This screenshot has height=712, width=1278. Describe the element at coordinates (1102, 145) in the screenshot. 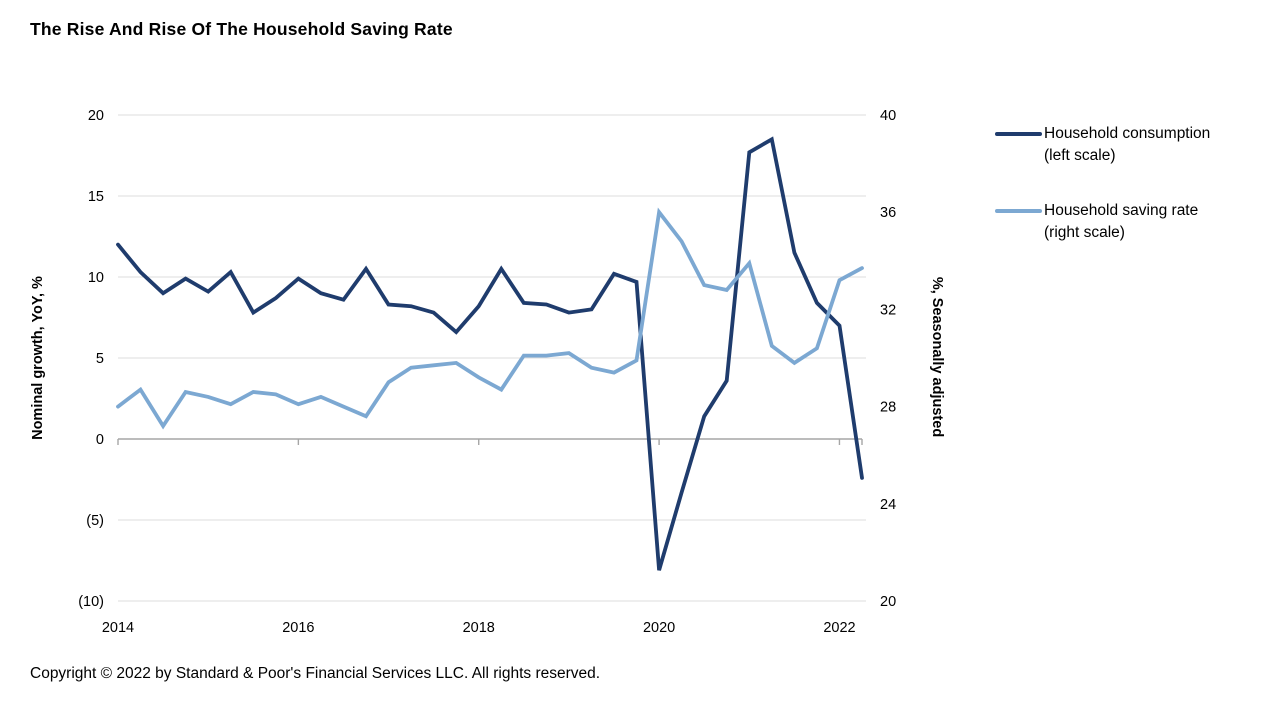

I see `legend-item-consumption: Household consumption (left scale)` at that location.